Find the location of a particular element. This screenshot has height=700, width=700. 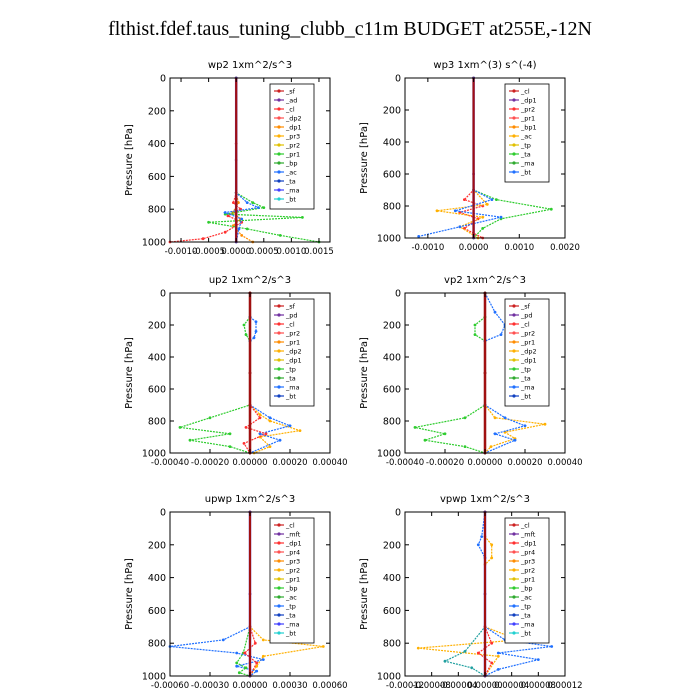

y-axis-label: Pressure [hPa] is located at coordinates (129, 594).